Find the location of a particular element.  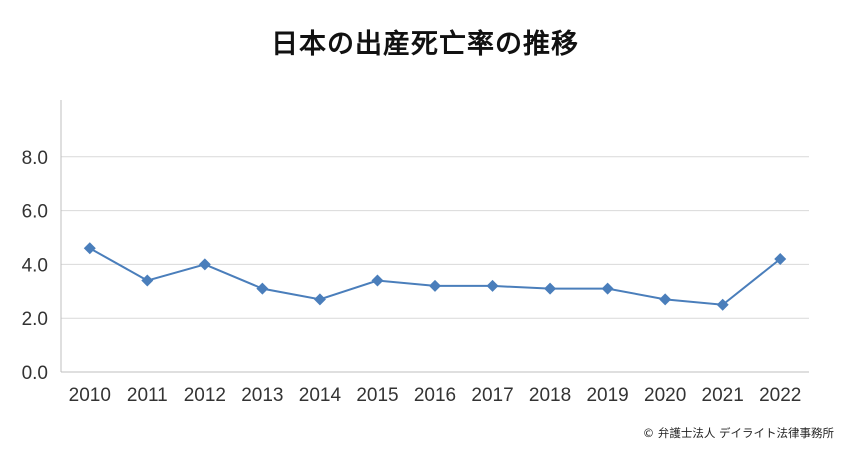

y-tick-label: 0.0 is located at coordinates (35, 373).